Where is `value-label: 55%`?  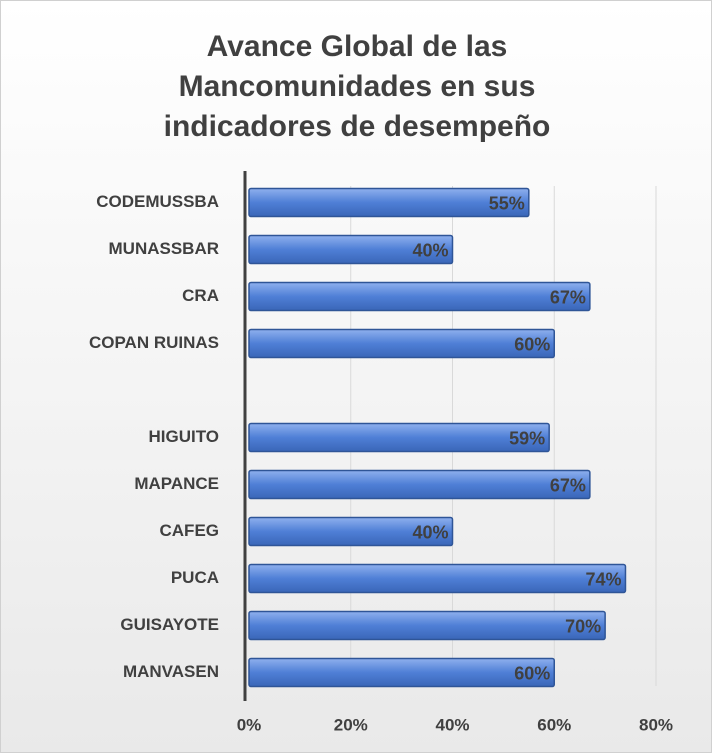
value-label: 55% is located at coordinates (507, 203).